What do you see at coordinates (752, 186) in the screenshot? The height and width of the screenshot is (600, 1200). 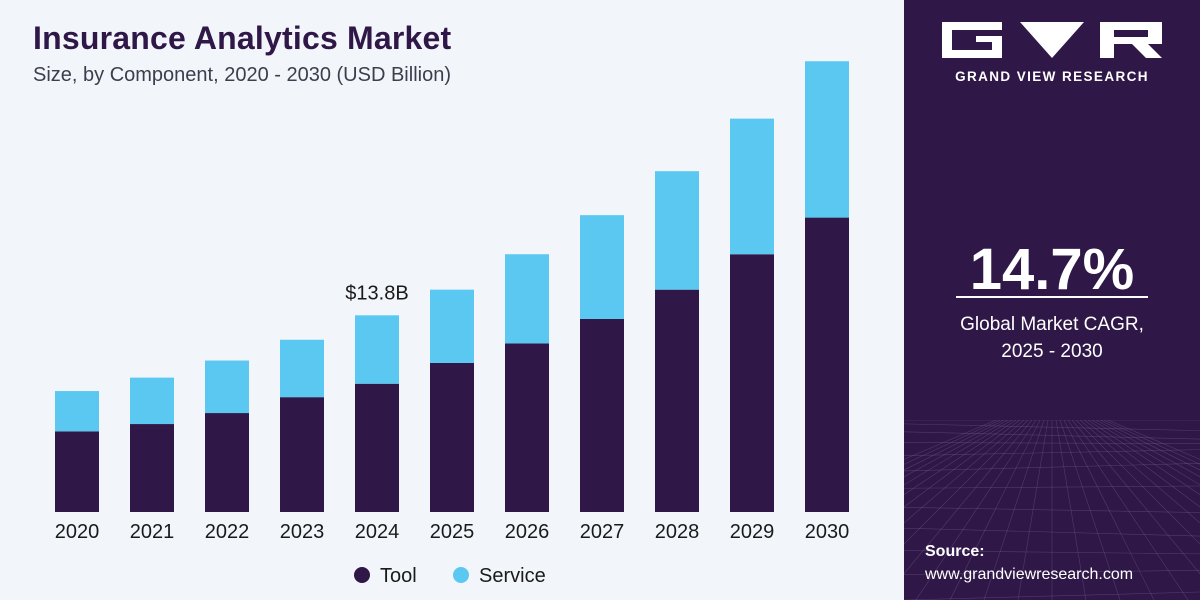 I see `bar-service-2029` at bounding box center [752, 186].